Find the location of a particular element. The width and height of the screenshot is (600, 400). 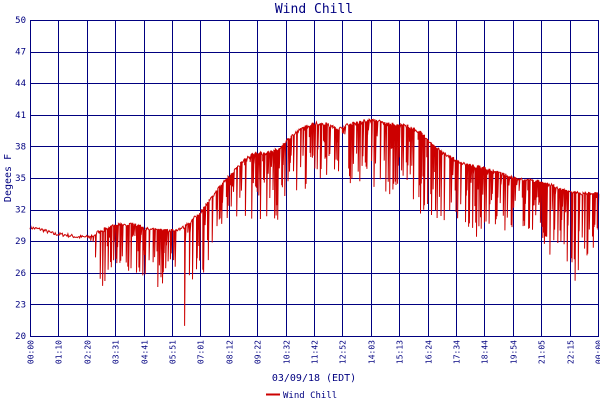

y-tick-label: 47 is located at coordinates (20, 53).